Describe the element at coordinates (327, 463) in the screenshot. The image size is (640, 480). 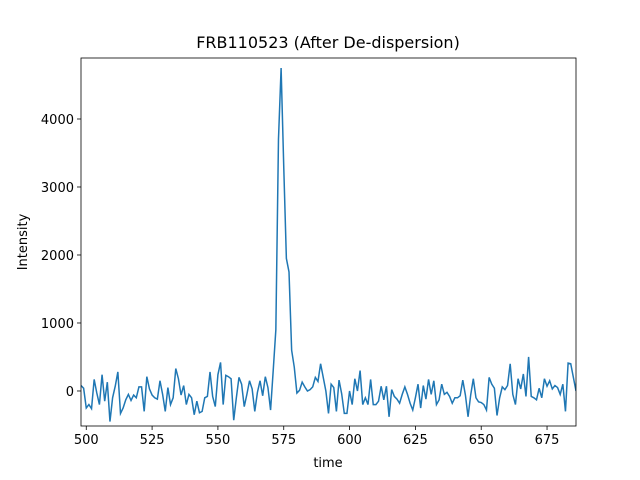
I see `x-axis-label: time` at that location.